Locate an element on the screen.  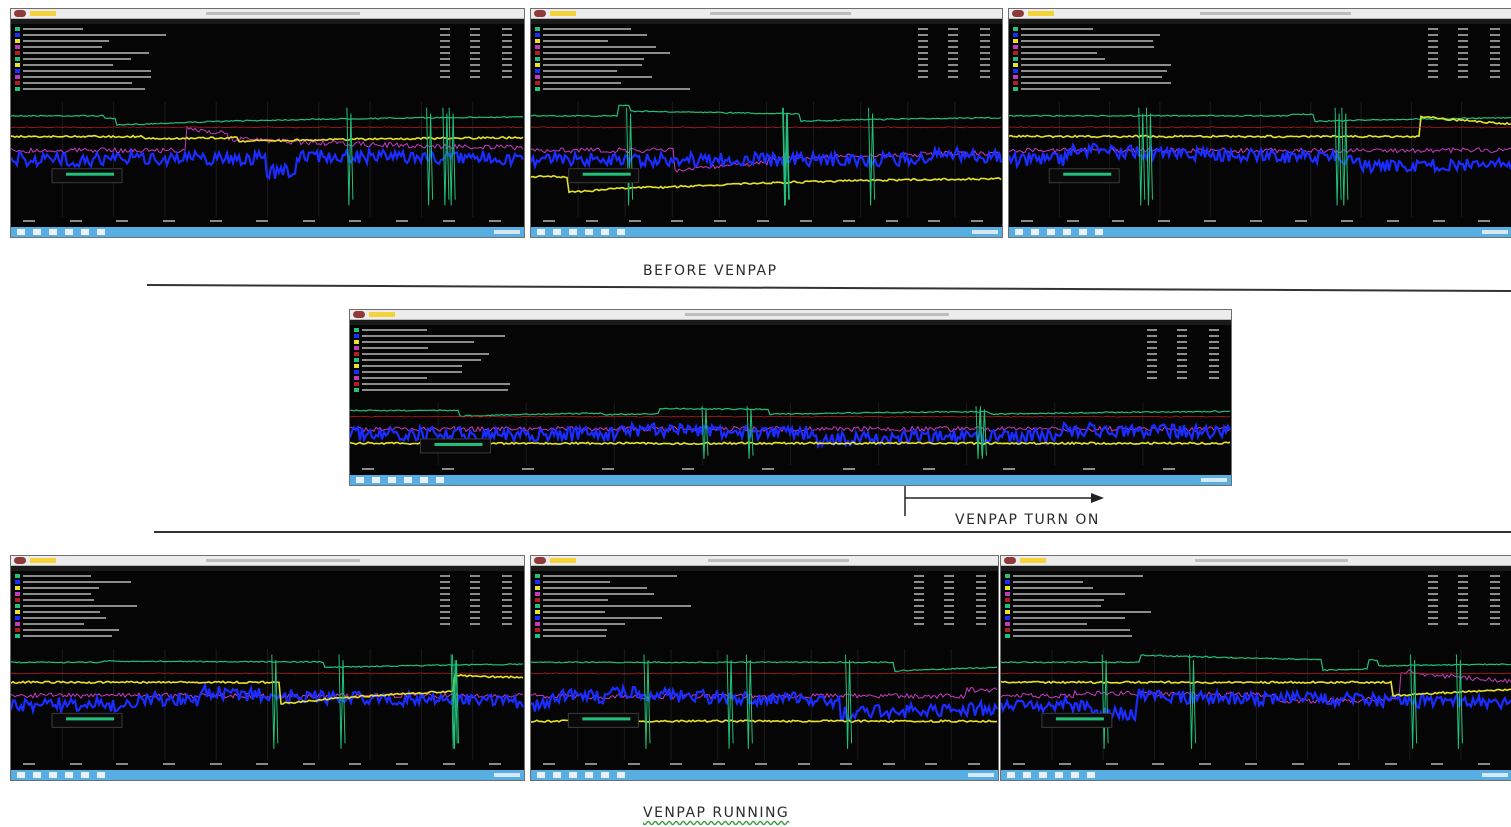
cursor-info-box is located at coordinates (1077, 720).